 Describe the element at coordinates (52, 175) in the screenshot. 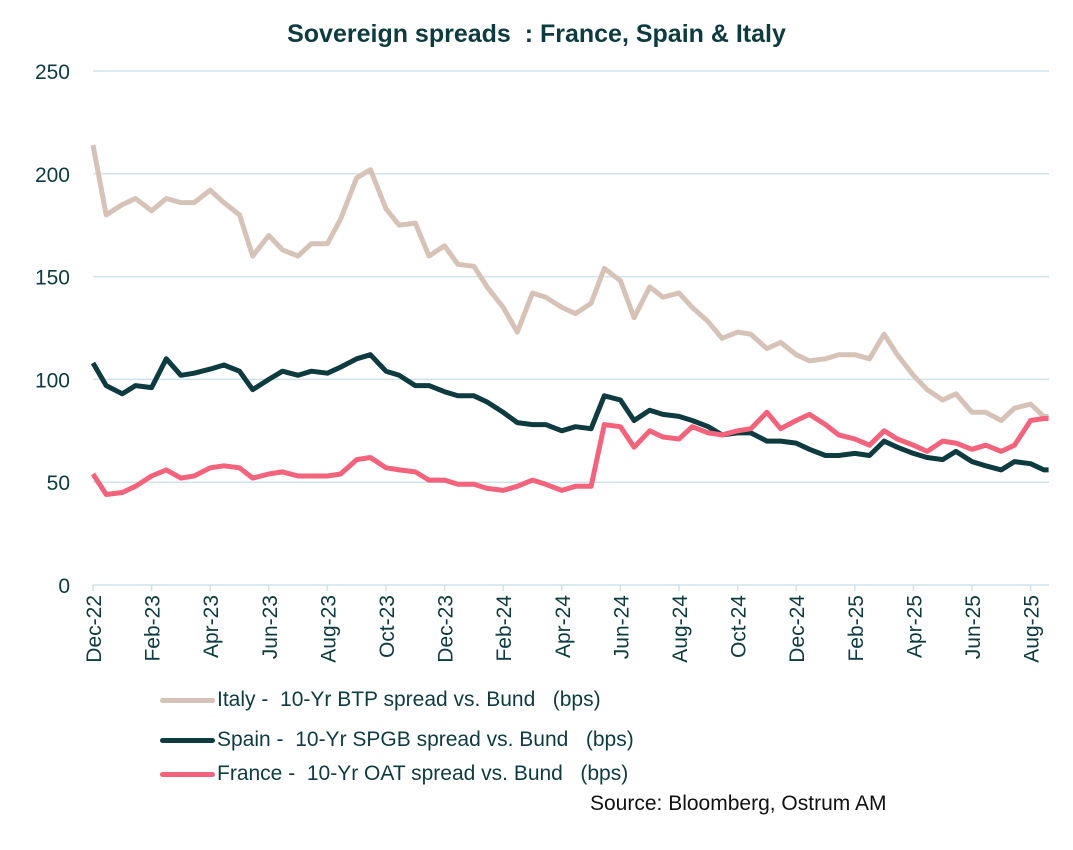

I see `y-tick-label: 200` at that location.